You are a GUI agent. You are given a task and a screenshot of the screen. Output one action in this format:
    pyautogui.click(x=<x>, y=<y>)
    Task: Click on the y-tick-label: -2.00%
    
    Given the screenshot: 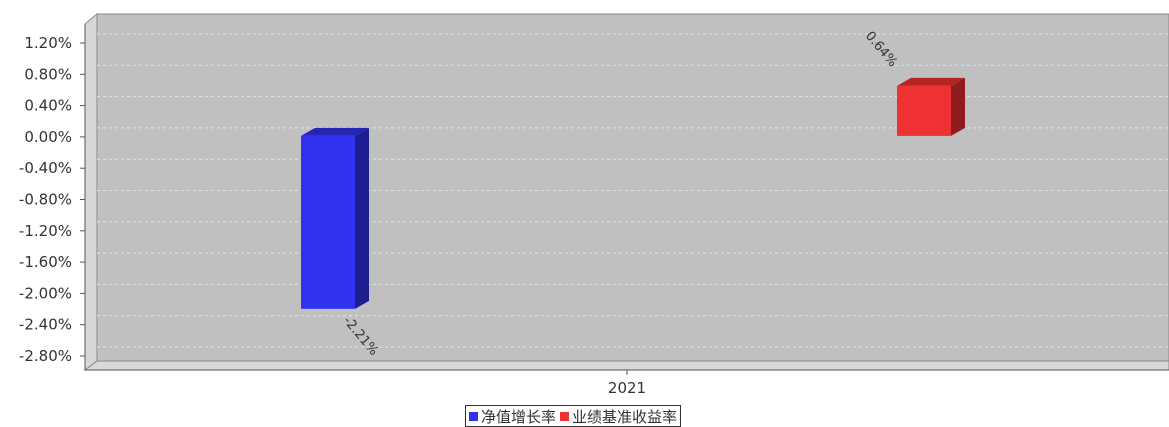 What is the action you would take?
    pyautogui.click(x=45, y=293)
    